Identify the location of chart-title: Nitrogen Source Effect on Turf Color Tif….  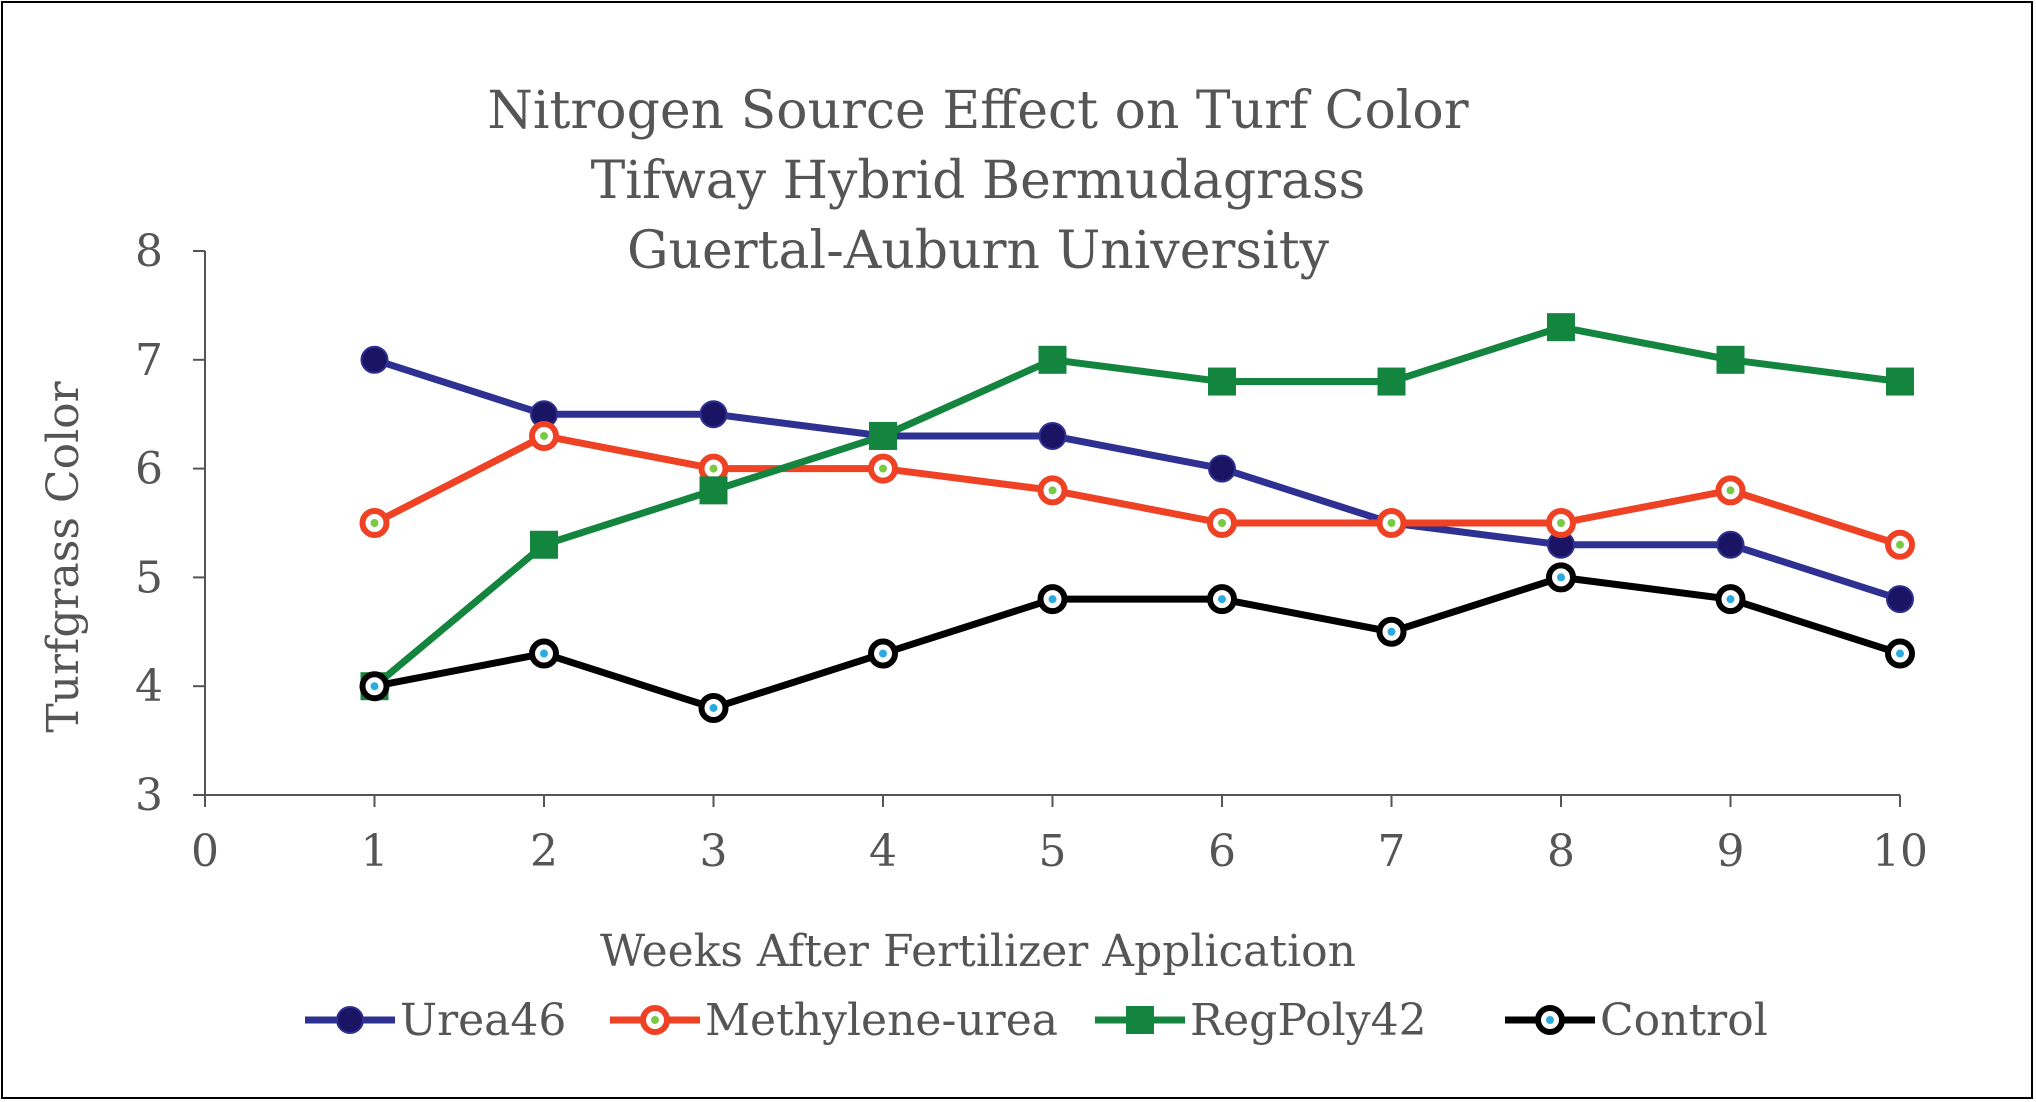
(977, 181).